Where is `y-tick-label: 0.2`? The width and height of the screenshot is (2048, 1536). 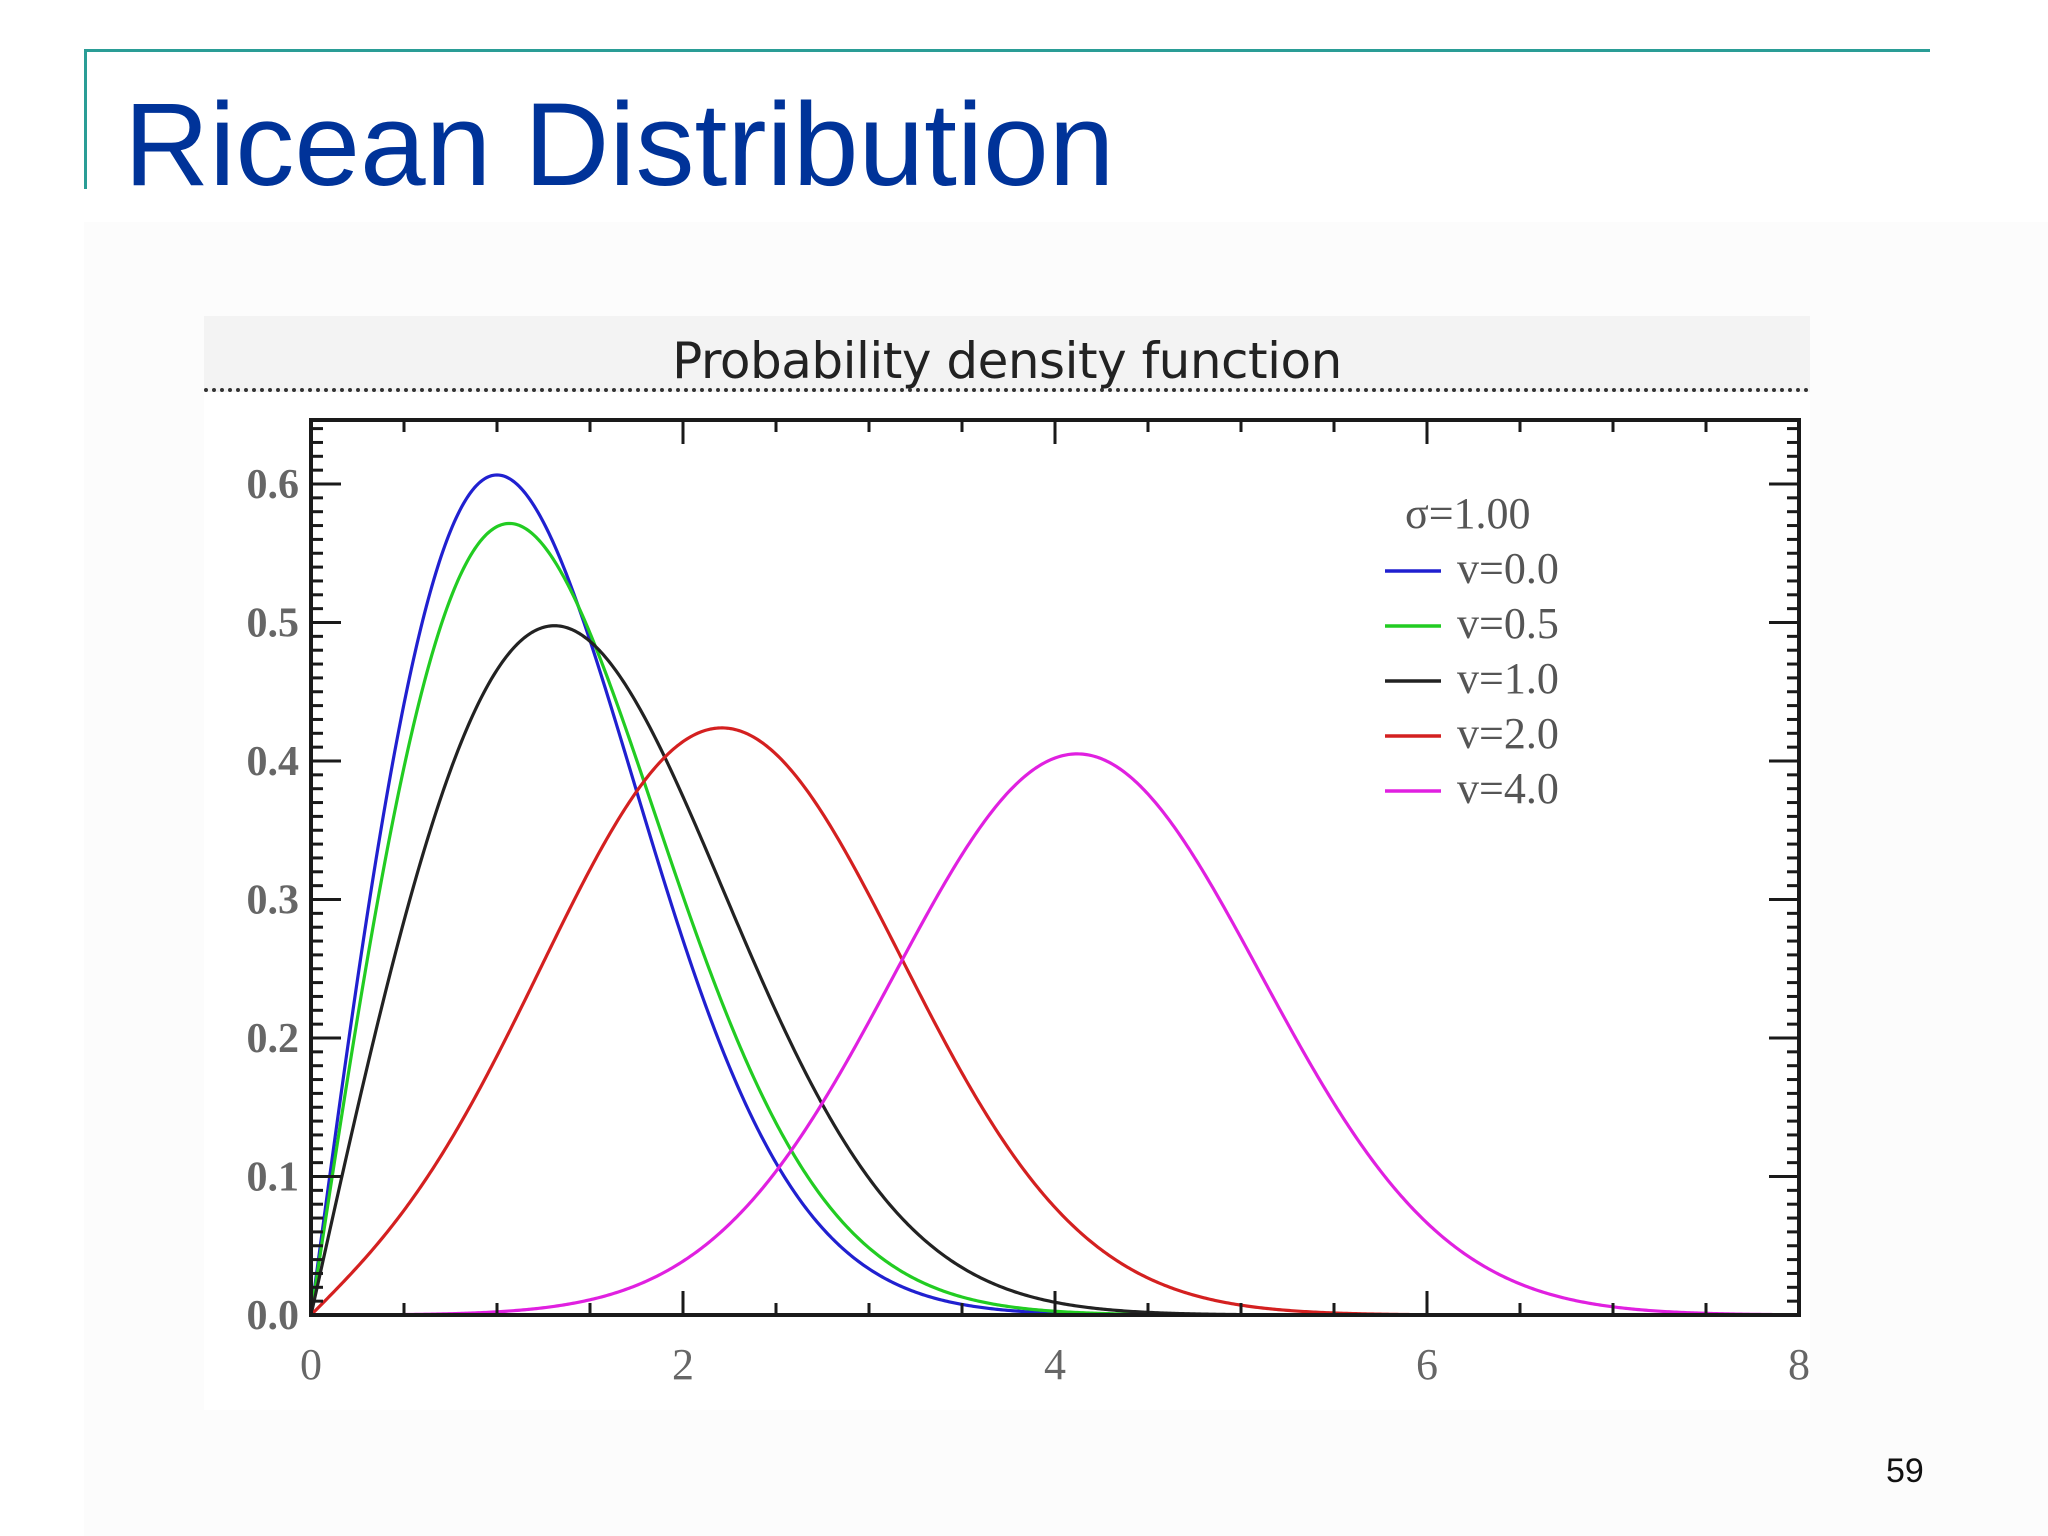
y-tick-label: 0.2 is located at coordinates (273, 1039).